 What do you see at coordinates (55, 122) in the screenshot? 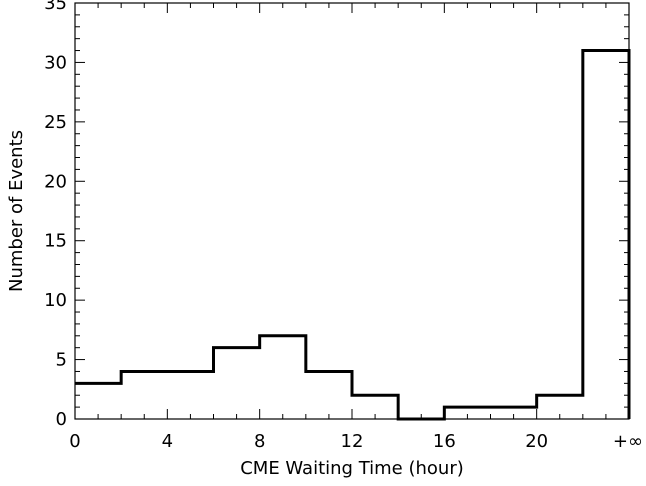
I see `y-tick-label: 25` at bounding box center [55, 122].